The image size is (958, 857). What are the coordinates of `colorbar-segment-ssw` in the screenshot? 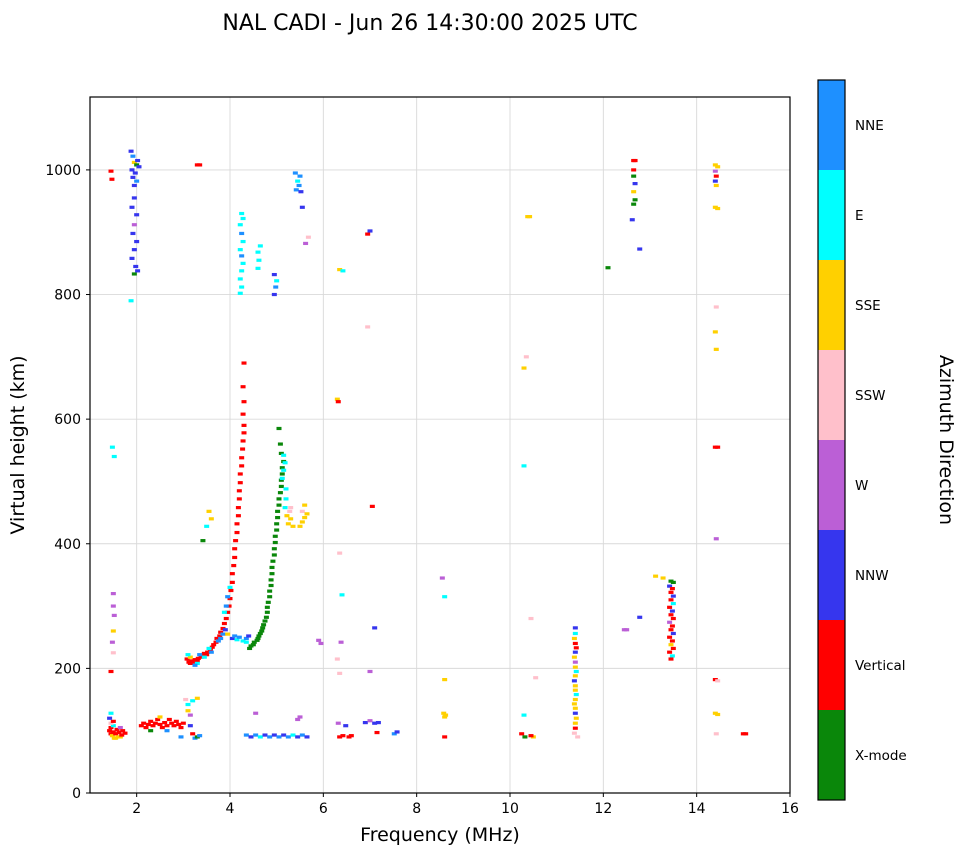 It's located at (831, 395).